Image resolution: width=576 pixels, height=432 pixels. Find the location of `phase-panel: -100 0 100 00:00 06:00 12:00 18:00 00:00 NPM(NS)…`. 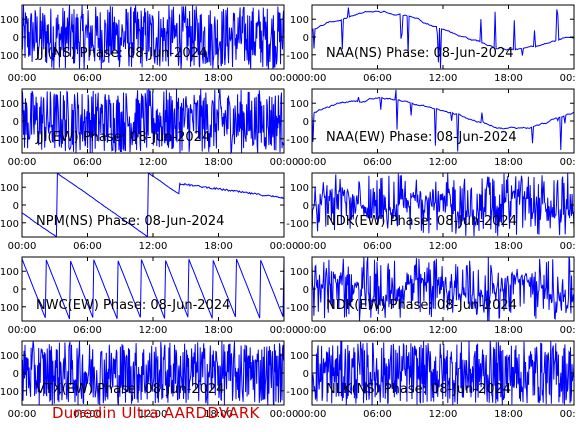

phase-panel: -100 0 100 00:00 06:00 12:00 18:00 00:00 NPM(NS)… is located at coordinates (149, 212).